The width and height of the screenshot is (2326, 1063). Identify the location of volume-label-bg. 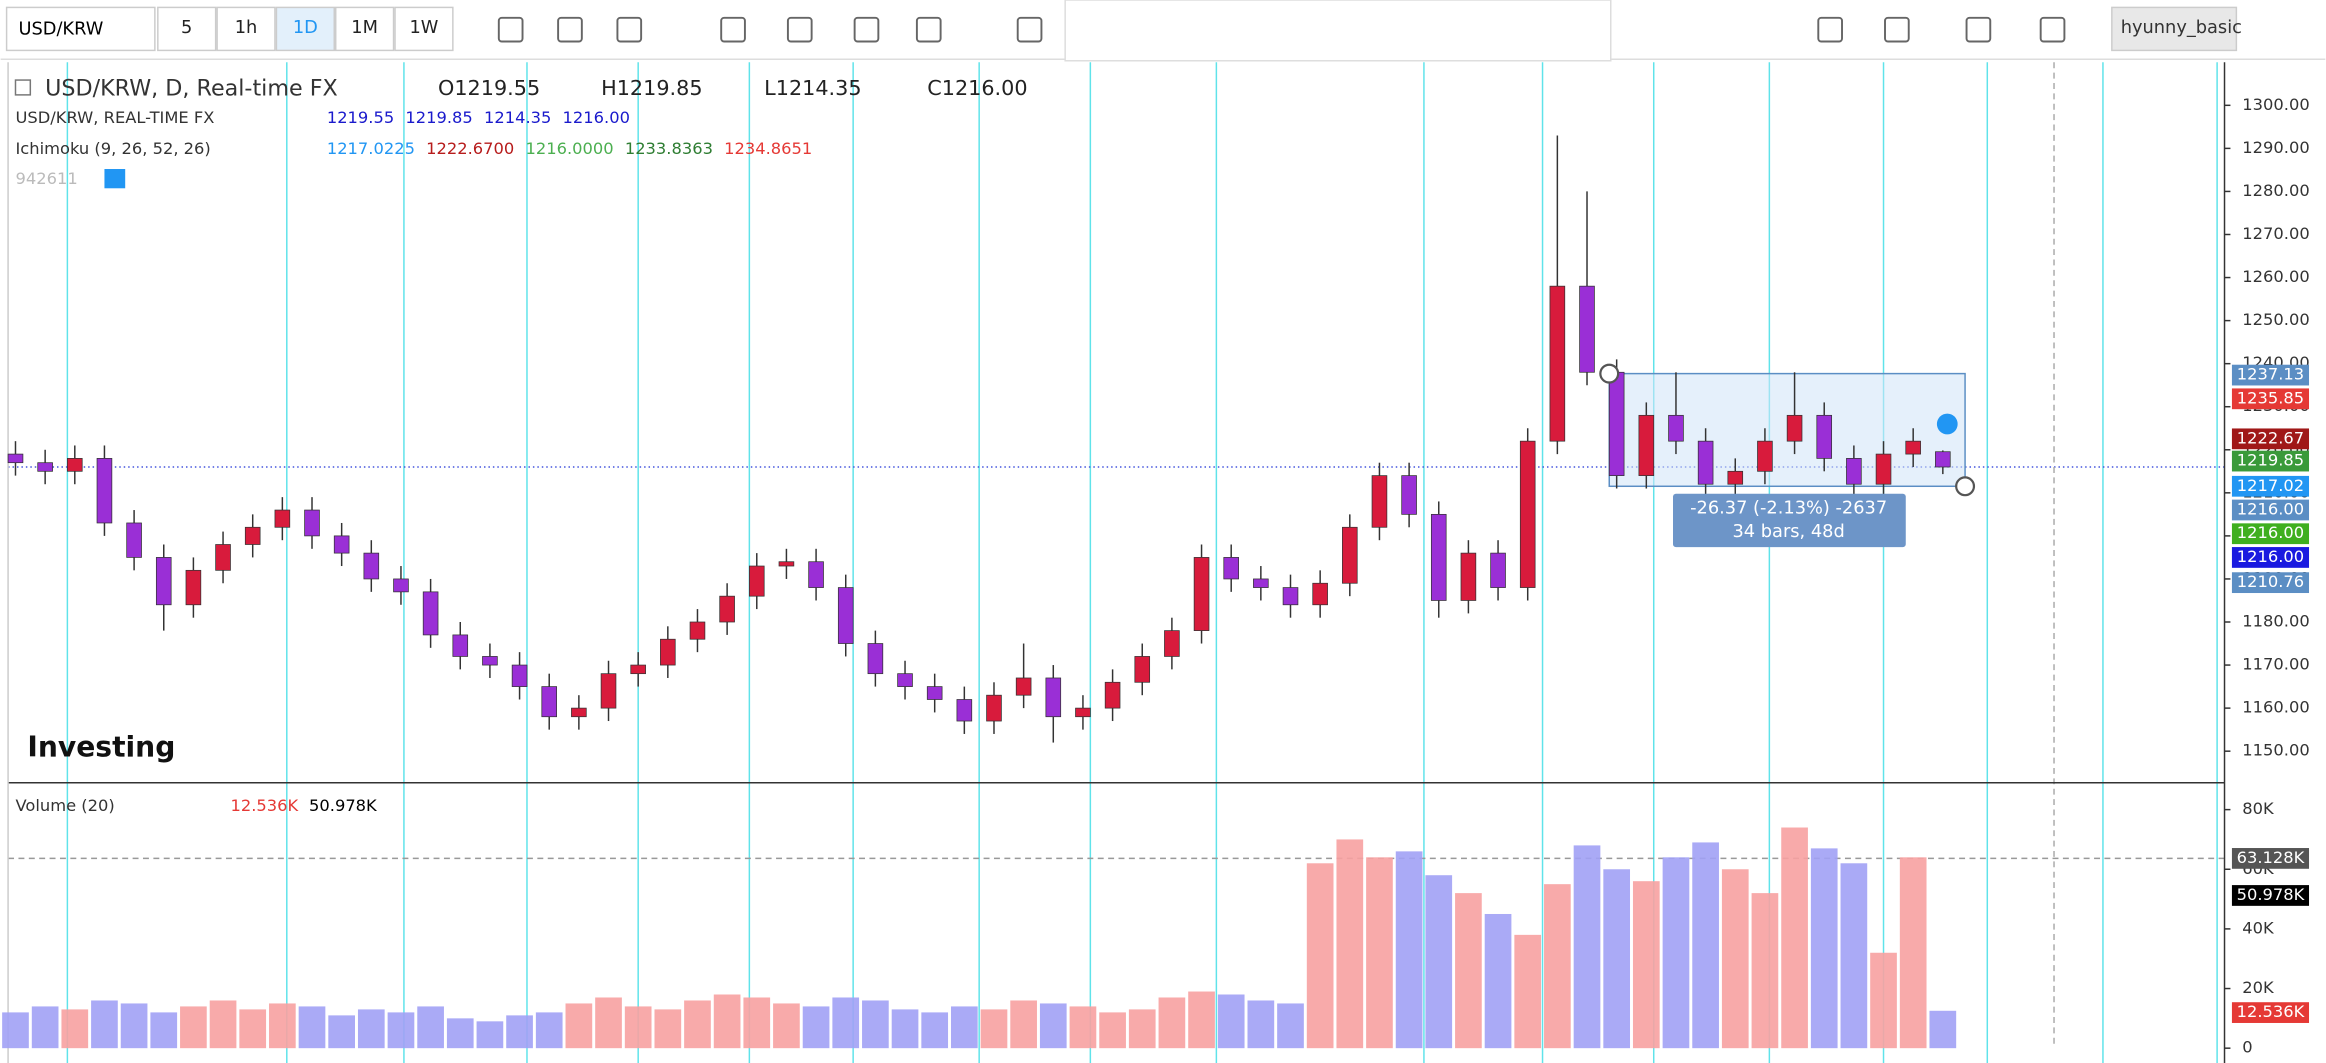
(2270, 858).